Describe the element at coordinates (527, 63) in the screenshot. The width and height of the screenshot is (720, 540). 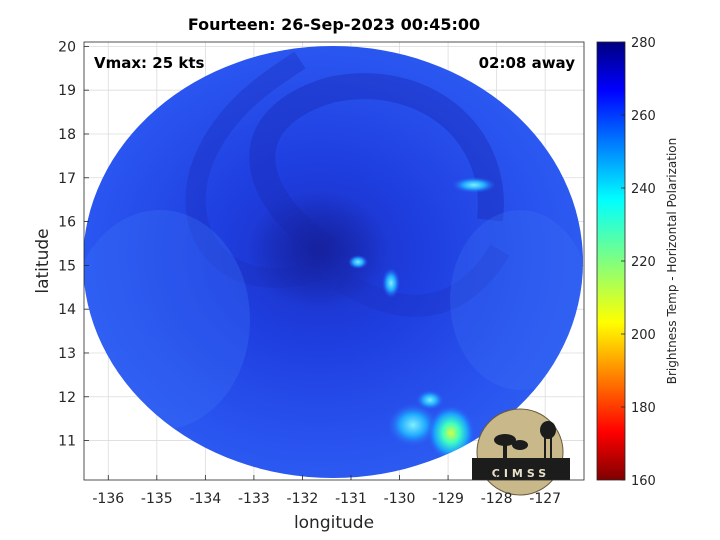
I see `time-offset-annotation: 02:08 away` at that location.